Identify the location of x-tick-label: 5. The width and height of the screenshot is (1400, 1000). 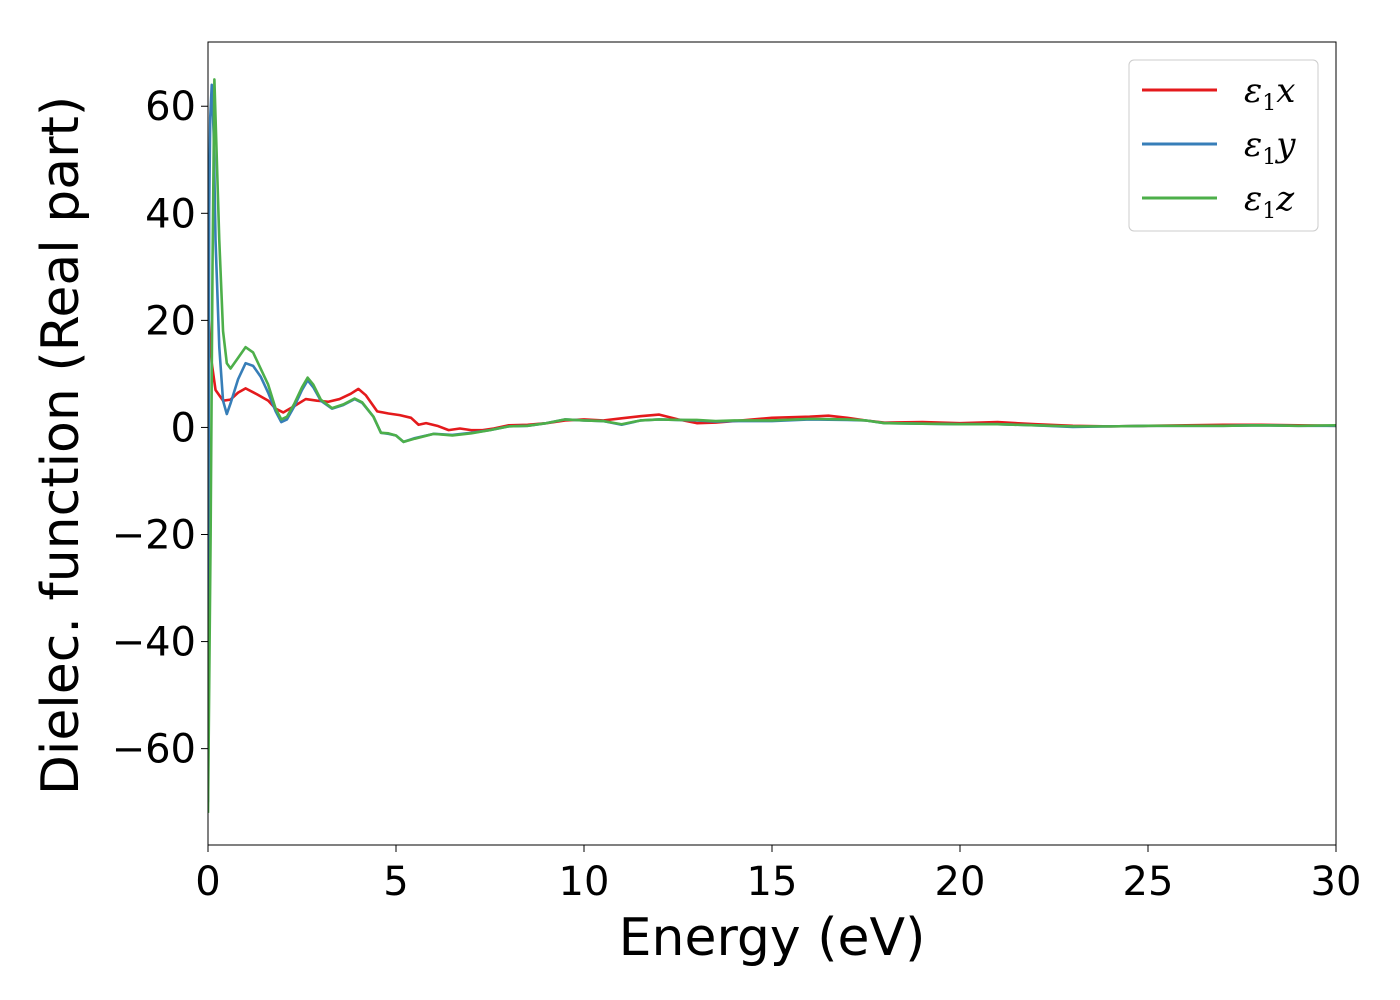
(395, 882).